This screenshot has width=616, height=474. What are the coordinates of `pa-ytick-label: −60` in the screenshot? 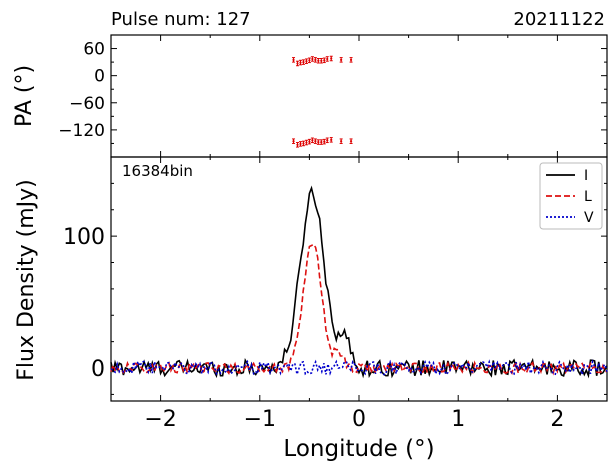 It's located at (87, 104).